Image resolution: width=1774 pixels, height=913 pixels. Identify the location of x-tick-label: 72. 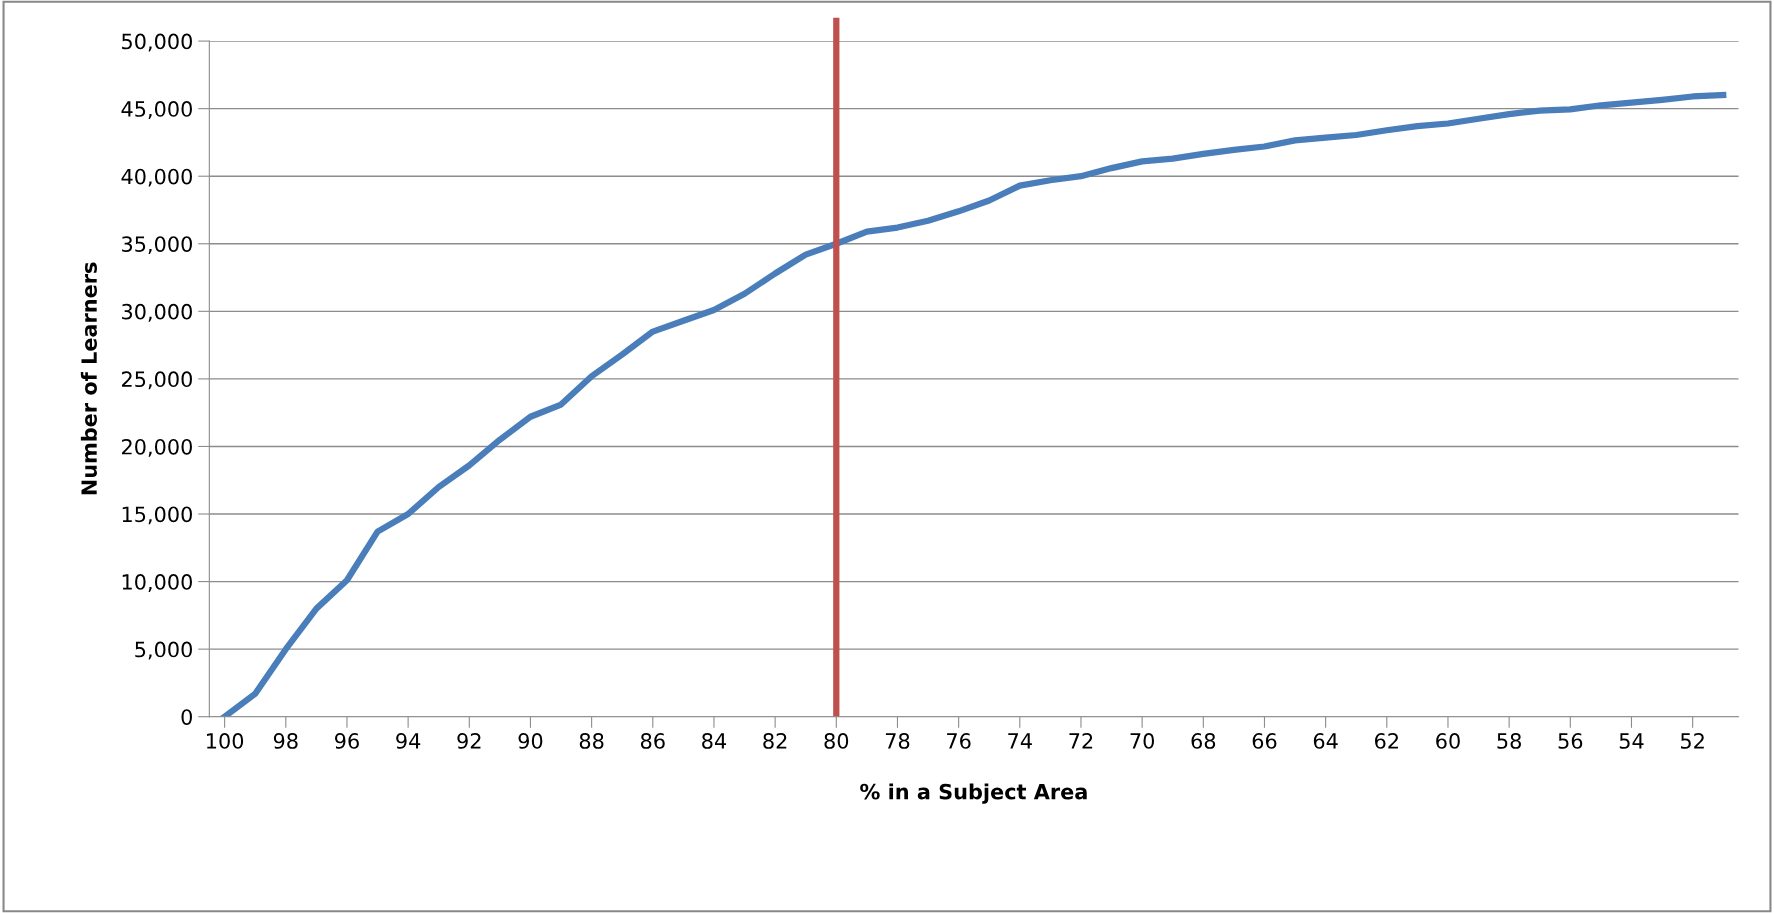
(1081, 741).